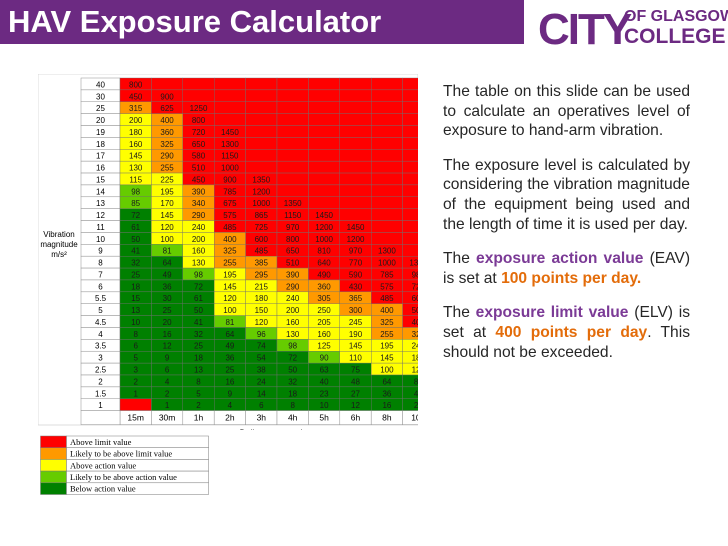 This screenshot has height=546, width=728. Describe the element at coordinates (59, 244) in the screenshot. I see `y-axis-label: magnitude` at that location.